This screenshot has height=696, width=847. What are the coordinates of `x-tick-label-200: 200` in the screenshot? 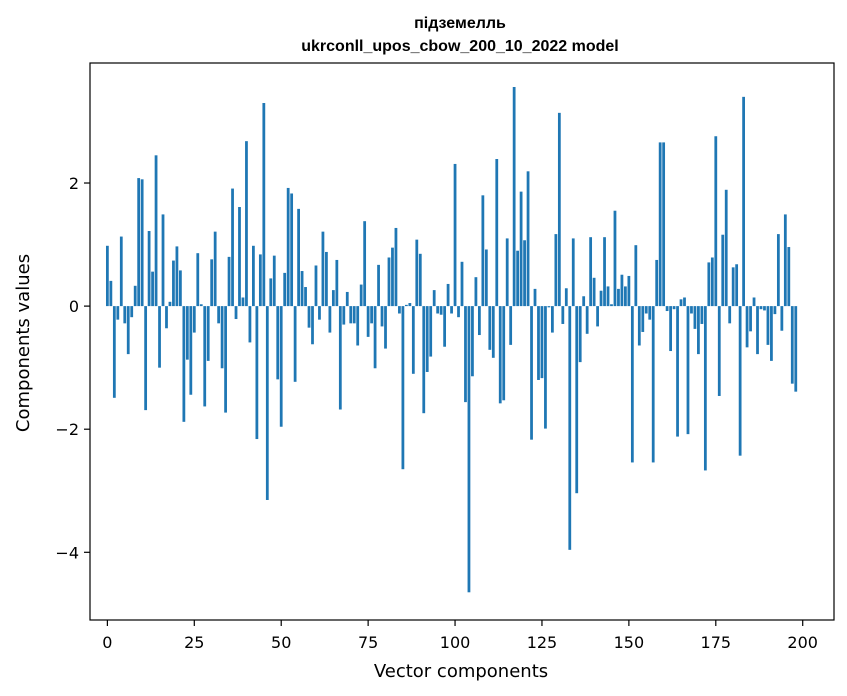 It's located at (802, 642).